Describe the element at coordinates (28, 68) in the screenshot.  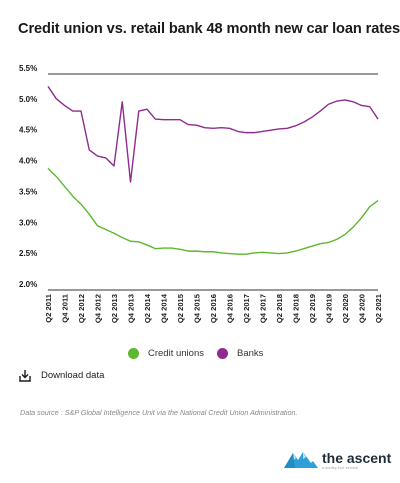
I see `y-tick-label: 5.5%` at that location.